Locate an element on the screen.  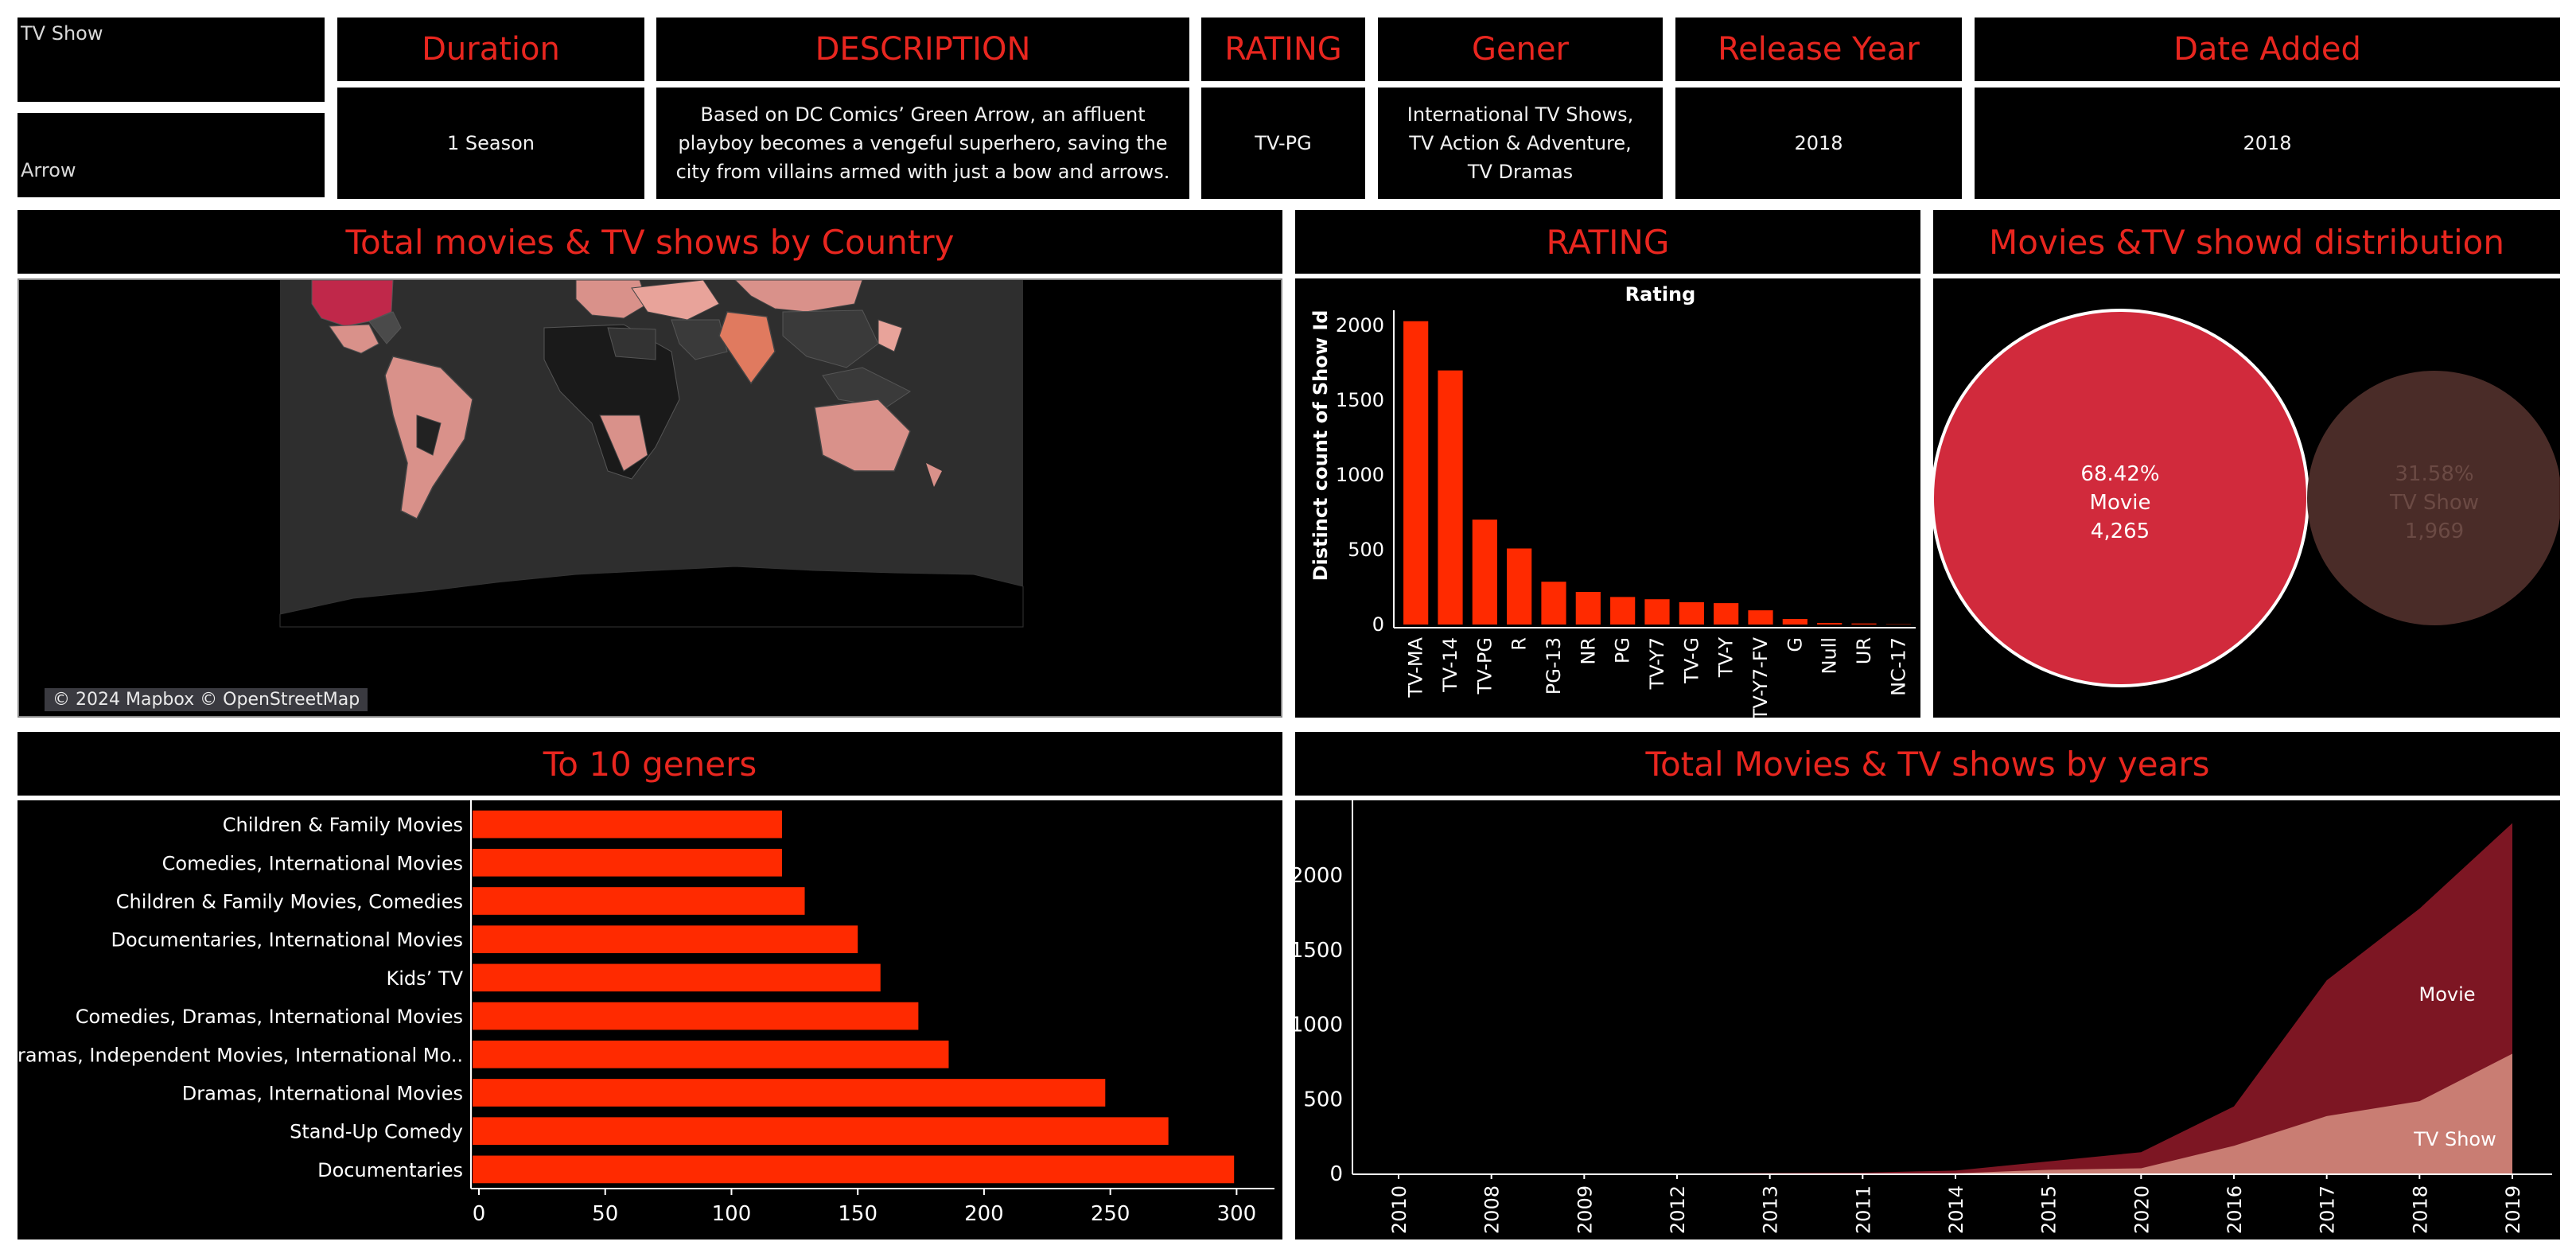
movie-label: Movie is located at coordinates (2121, 503).